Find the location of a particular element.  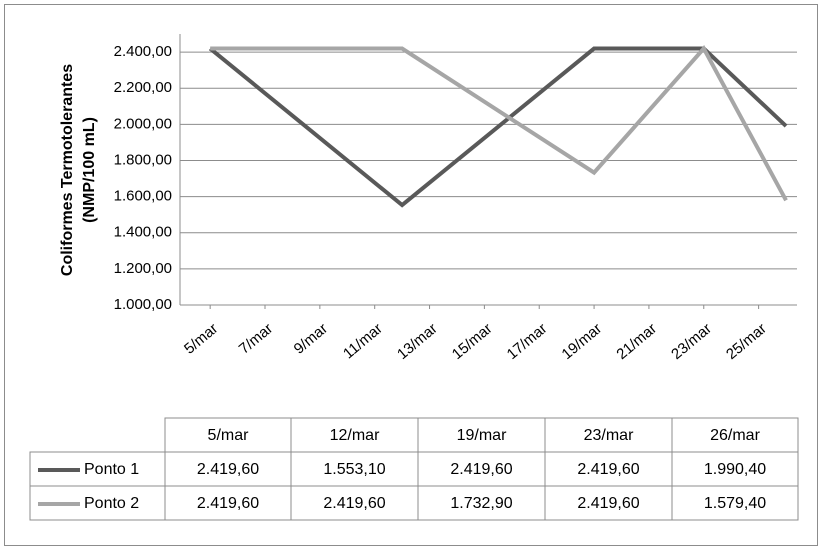

y-tick-label: 2.400,00 is located at coordinates (143, 51).